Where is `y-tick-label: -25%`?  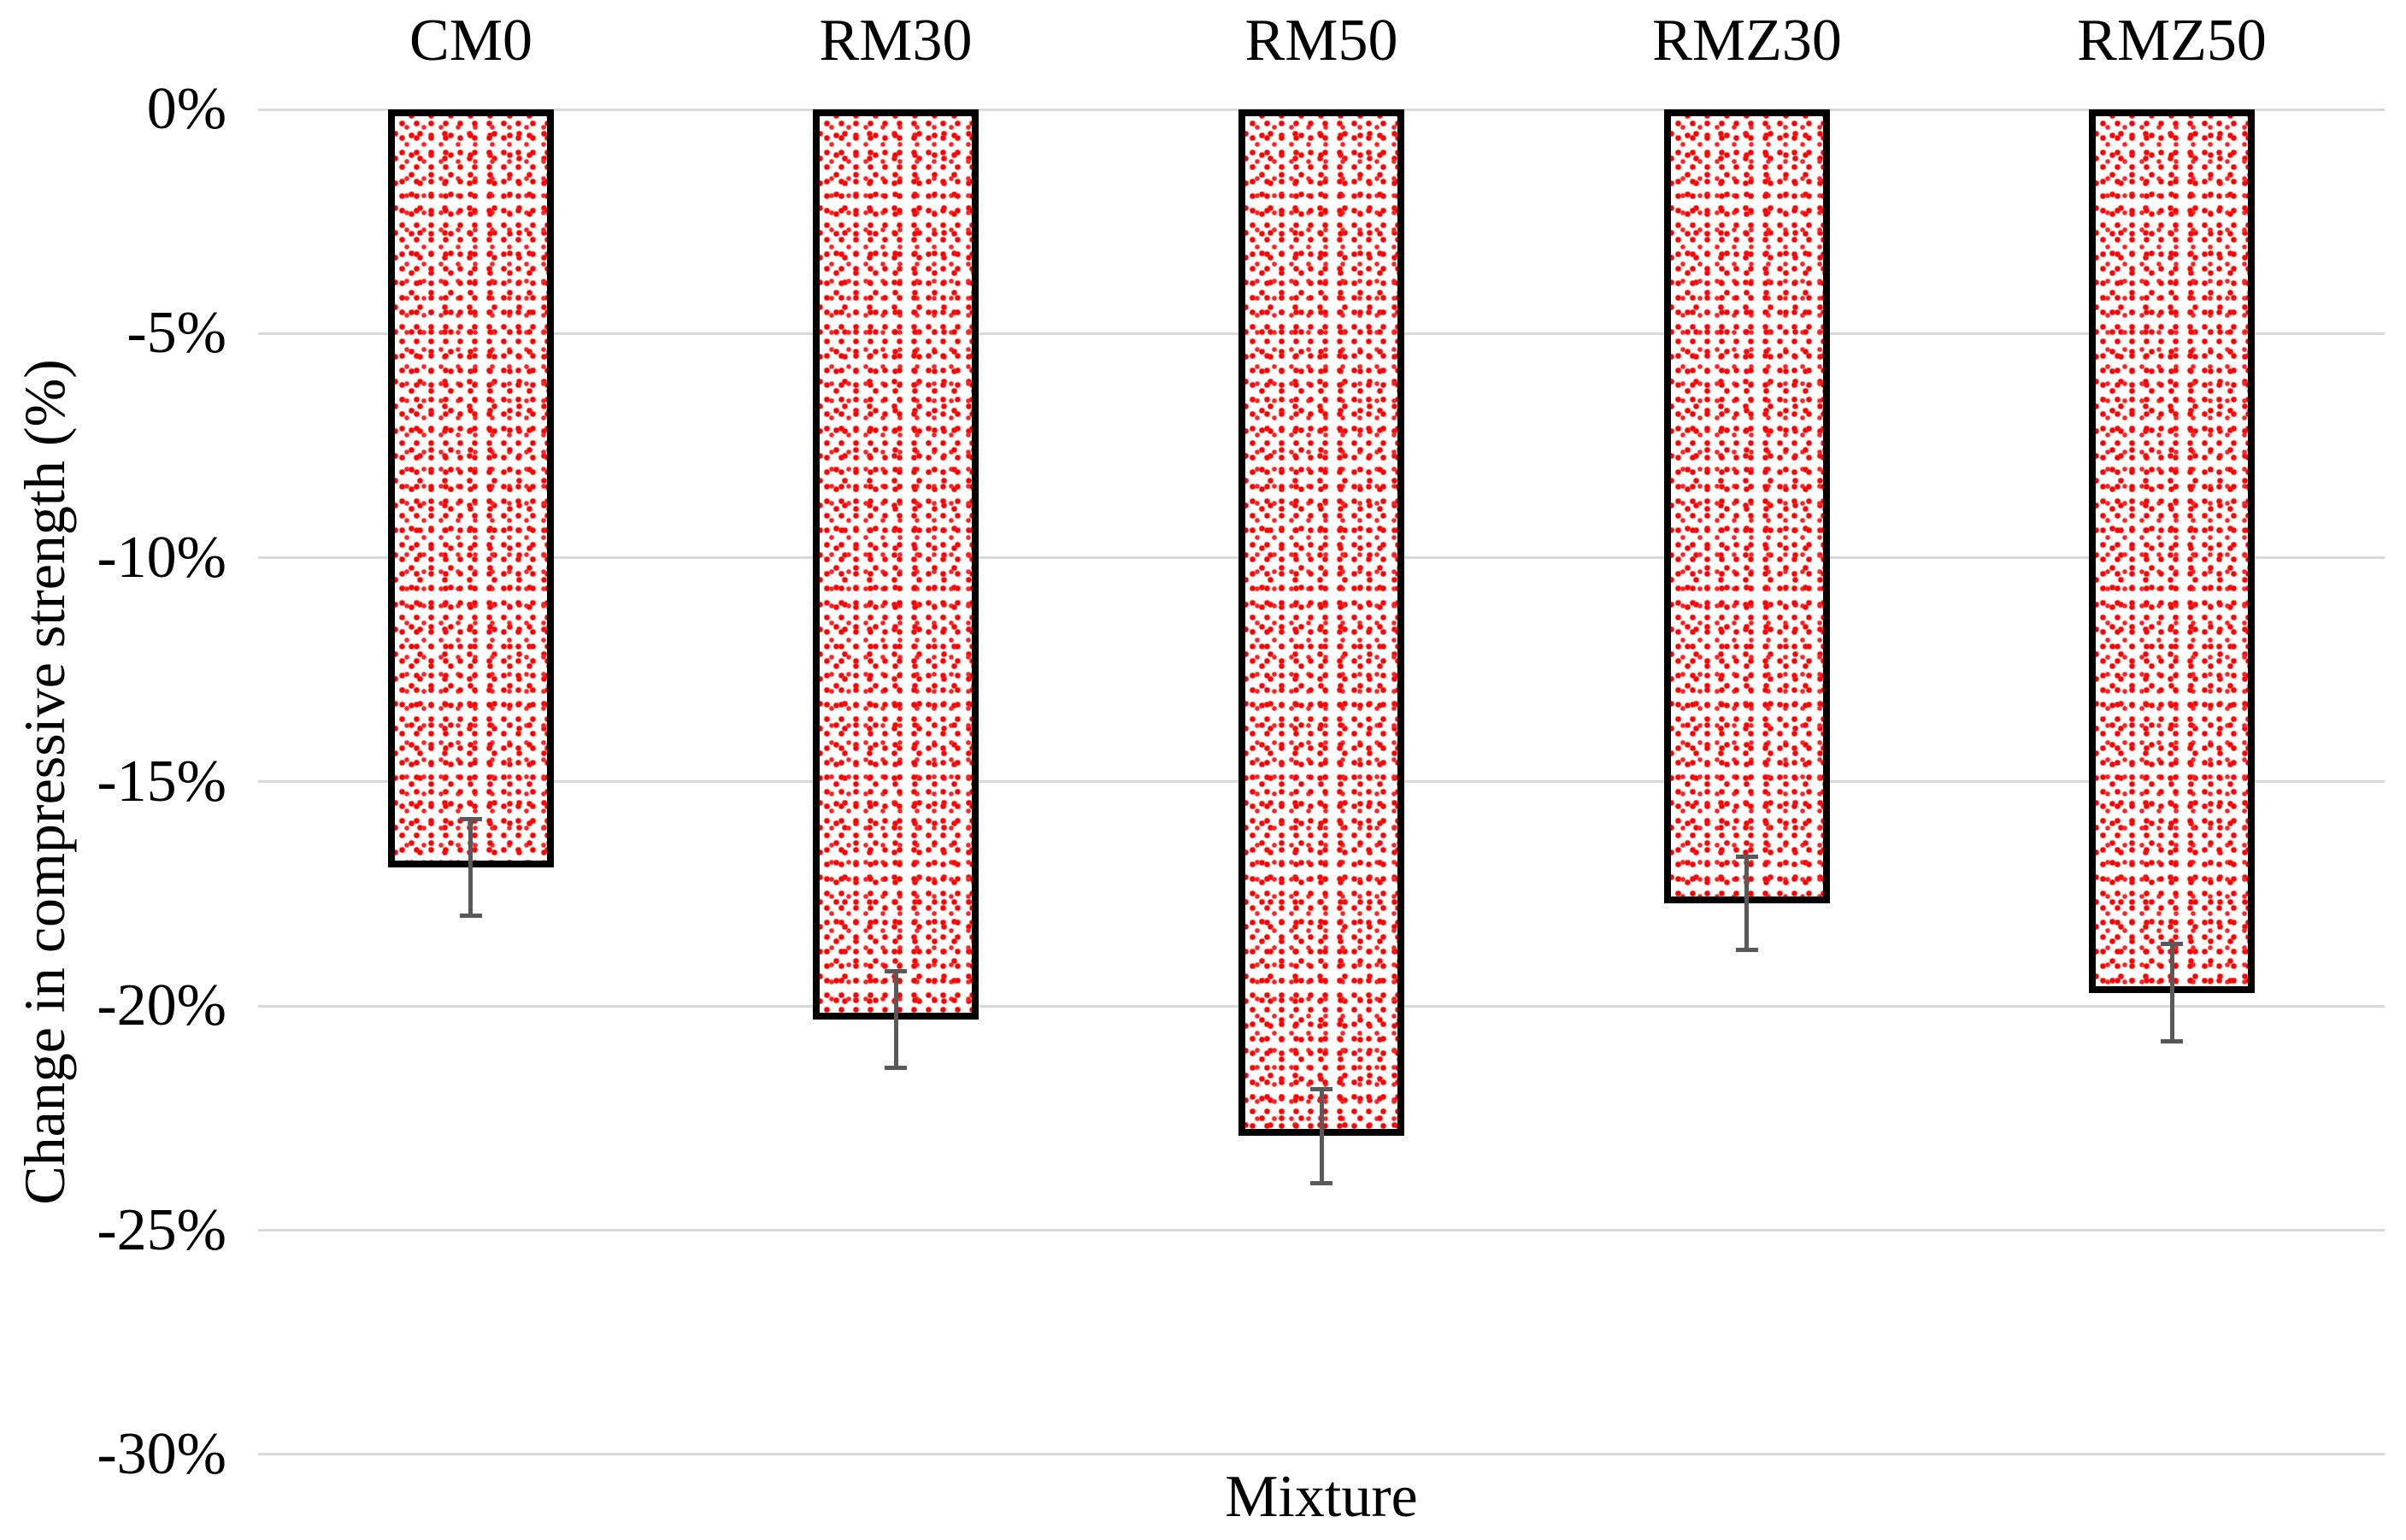 y-tick-label: -25% is located at coordinates (161, 1230).